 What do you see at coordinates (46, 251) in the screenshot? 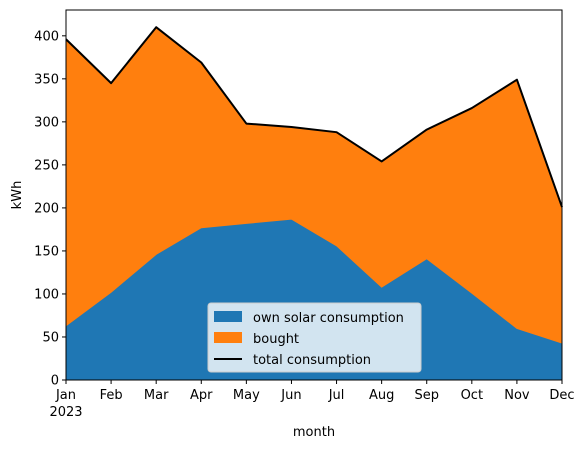
I see `y-tick-label: 150` at bounding box center [46, 251].